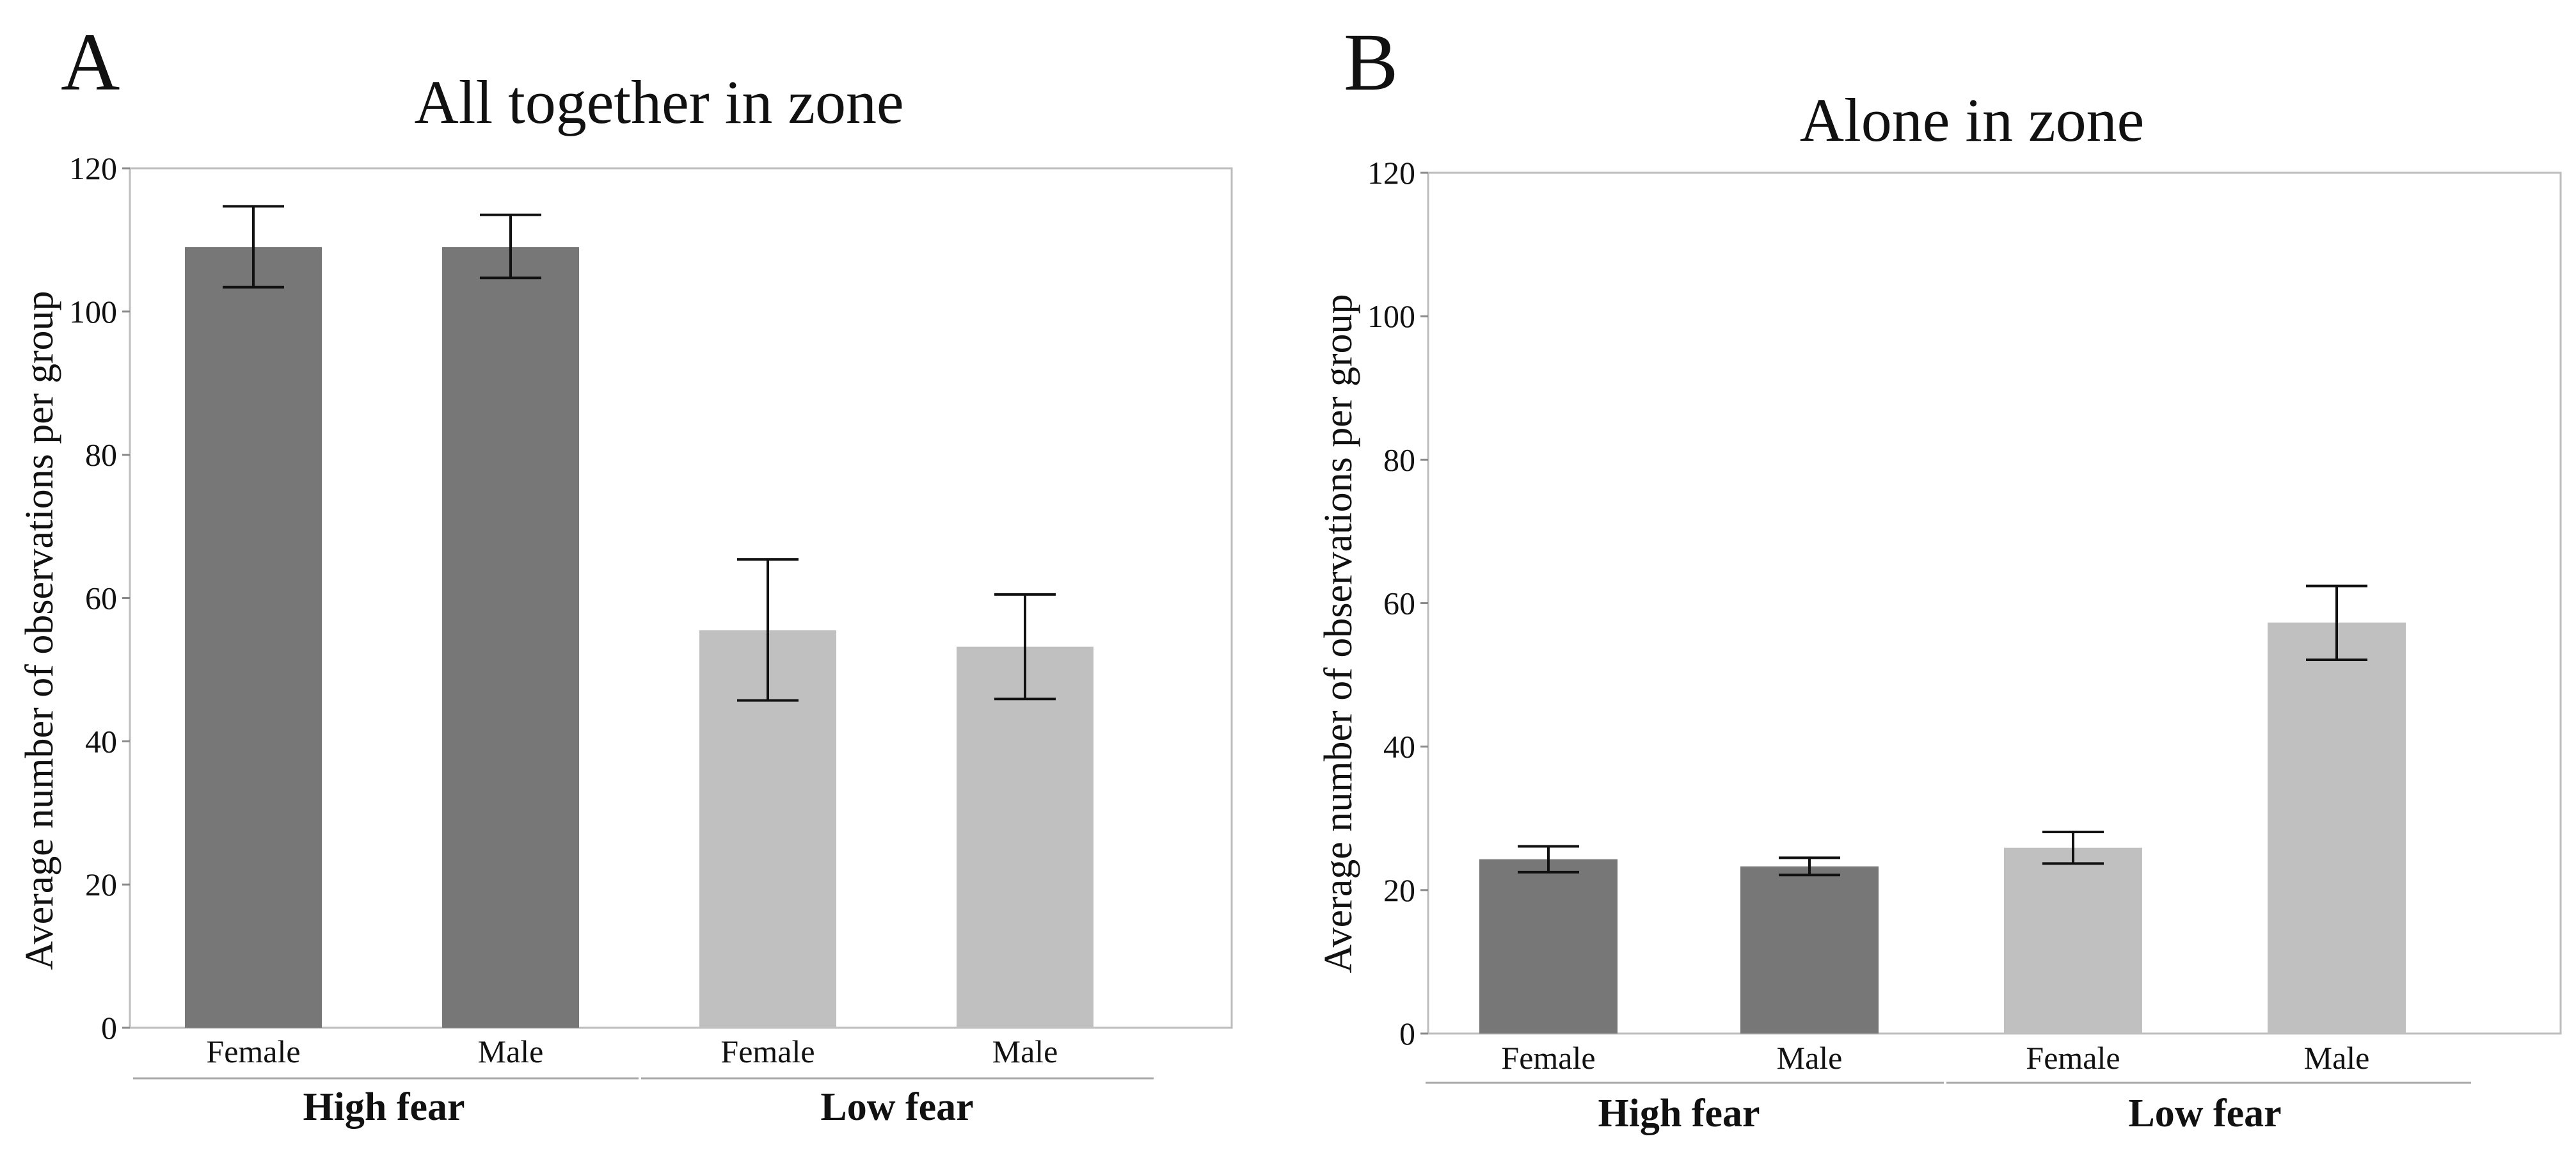 This screenshot has width=2576, height=1150. Describe the element at coordinates (897, 1107) in the screenshot. I see `panel-a-group-label-low-fear: Low fear` at that location.